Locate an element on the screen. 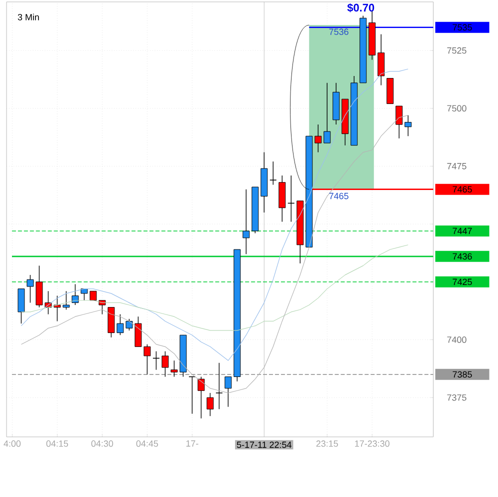  y-tick-label: 7475 is located at coordinates (456, 166).